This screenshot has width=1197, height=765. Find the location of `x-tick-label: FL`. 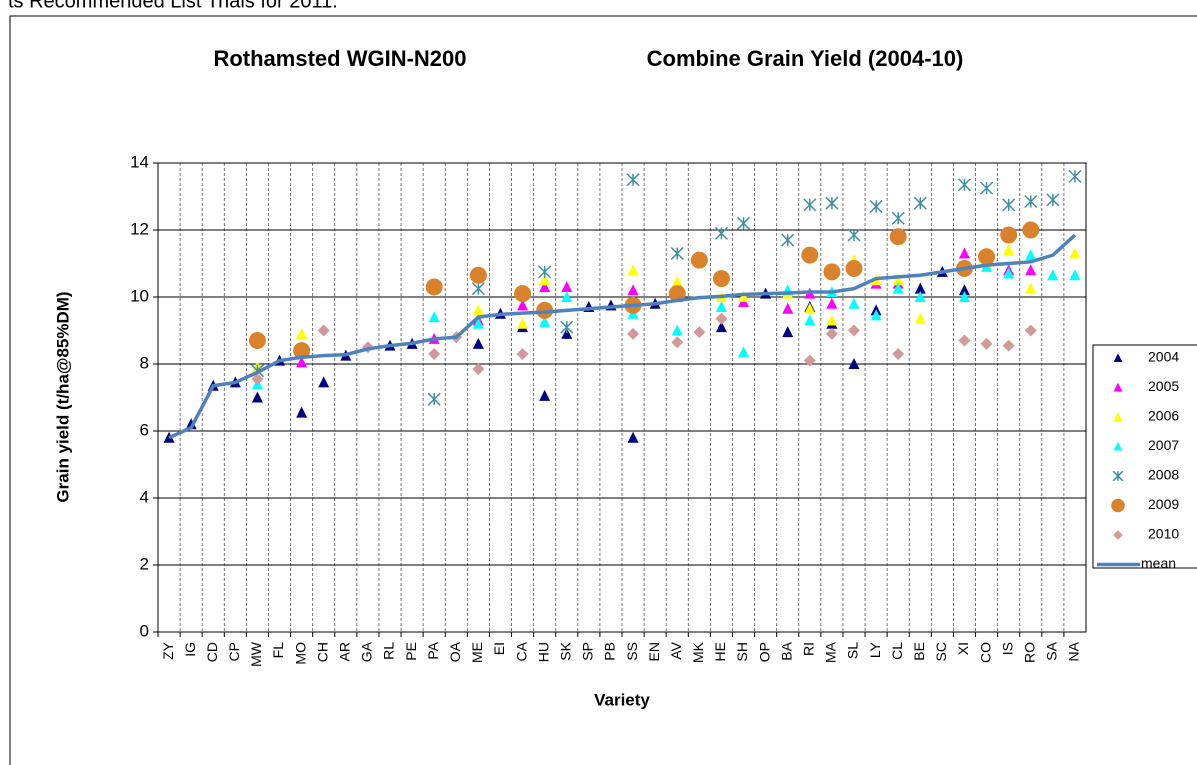

x-tick-label: FL is located at coordinates (278, 650).